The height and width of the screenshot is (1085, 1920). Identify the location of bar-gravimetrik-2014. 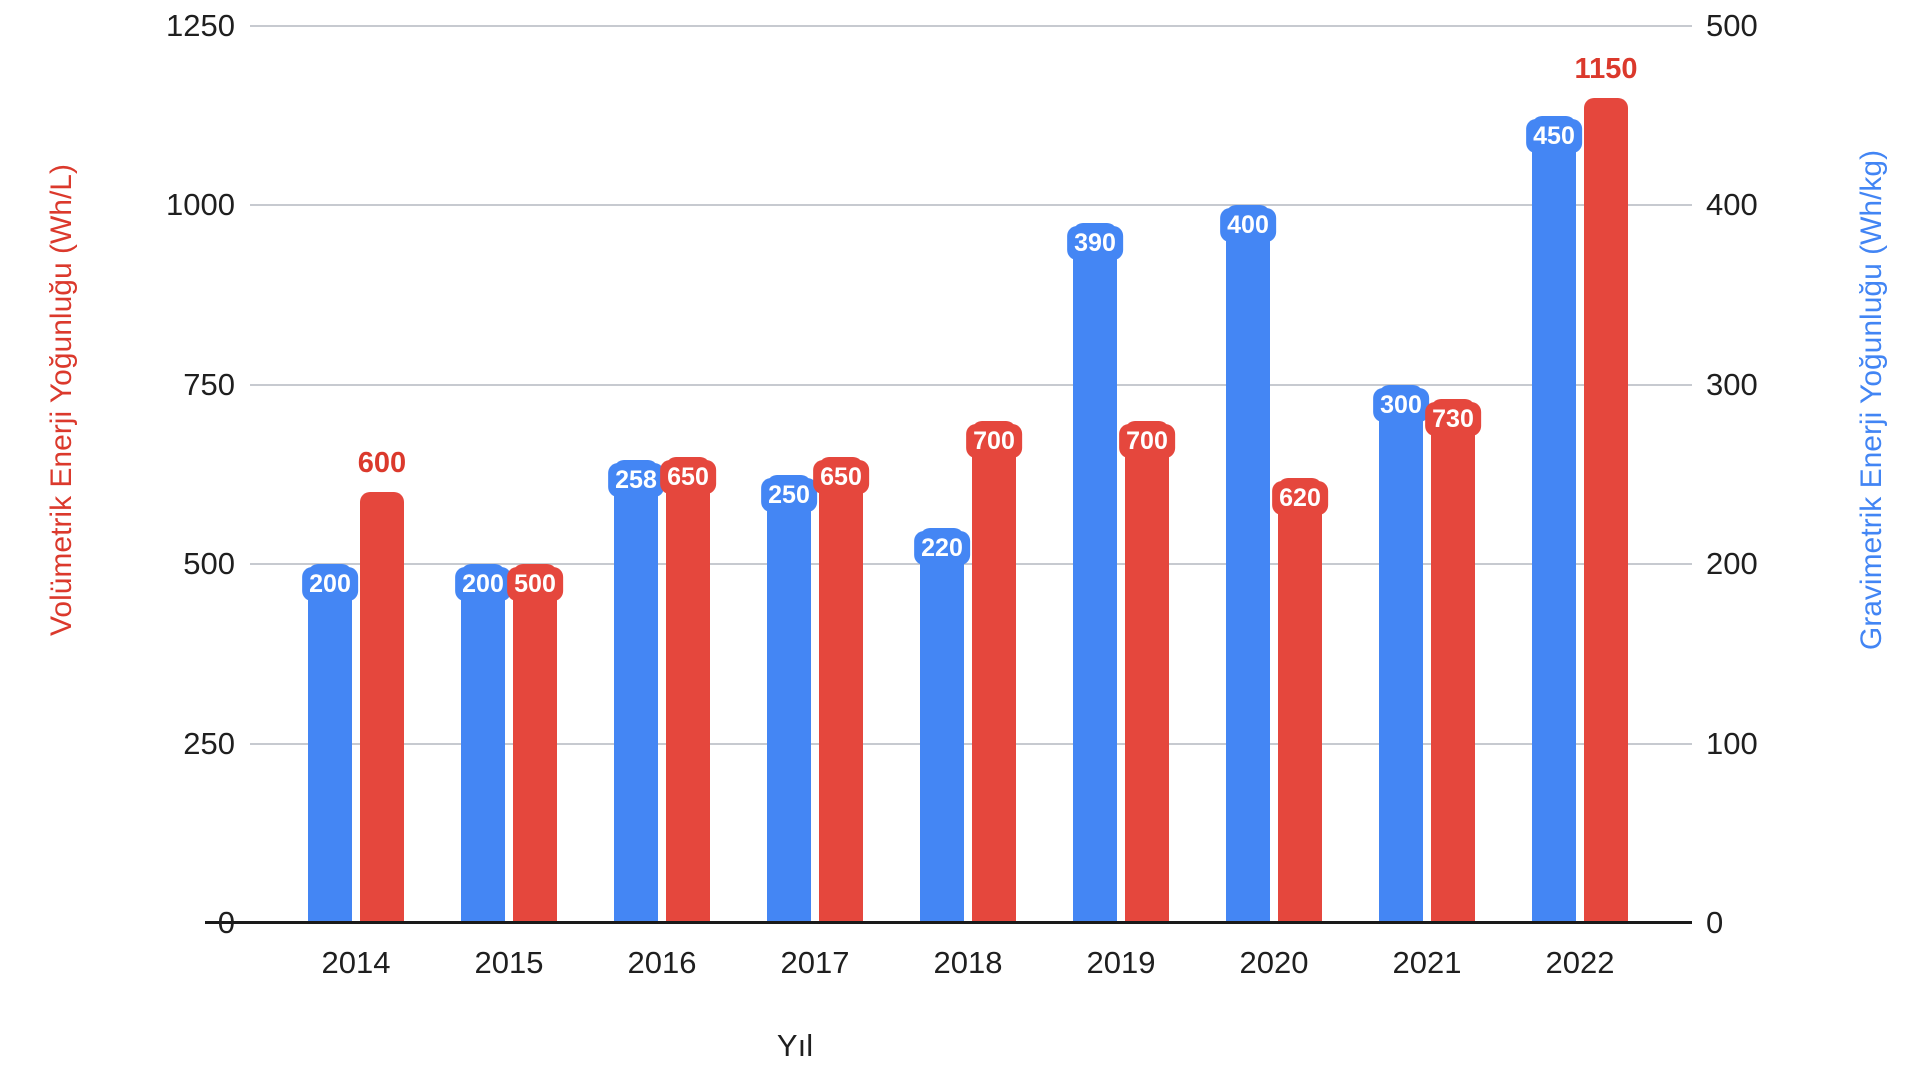
(330, 743).